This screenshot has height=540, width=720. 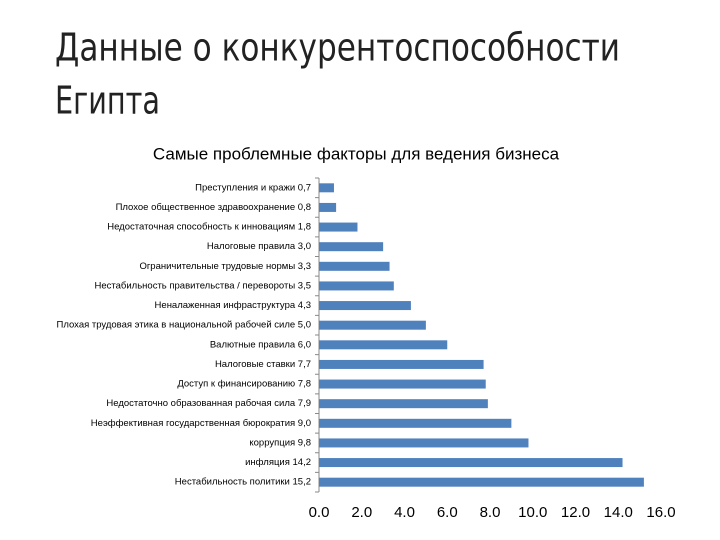 What do you see at coordinates (107, 101) in the screenshot?
I see `slide-title-line: Египта` at bounding box center [107, 101].